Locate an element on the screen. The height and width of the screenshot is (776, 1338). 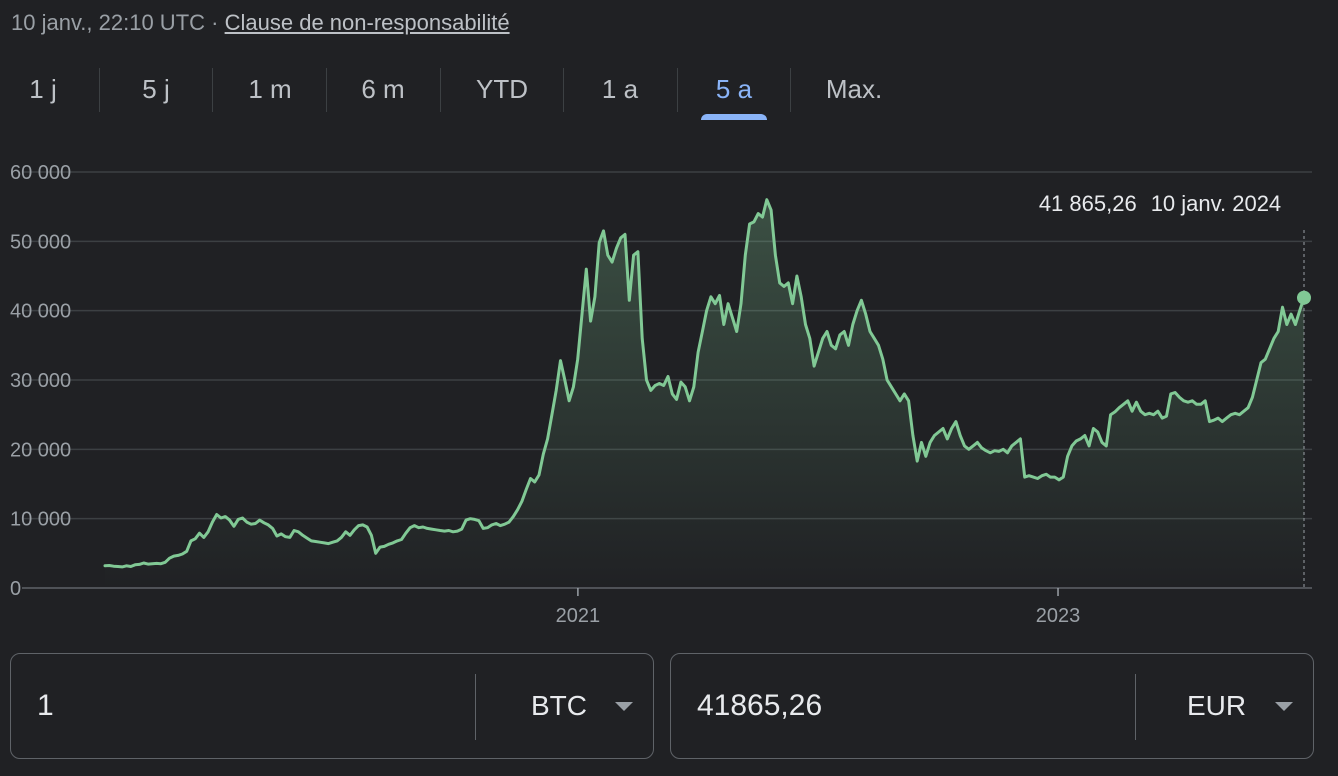
y-tick-label: 50 000 is located at coordinates (40, 242).